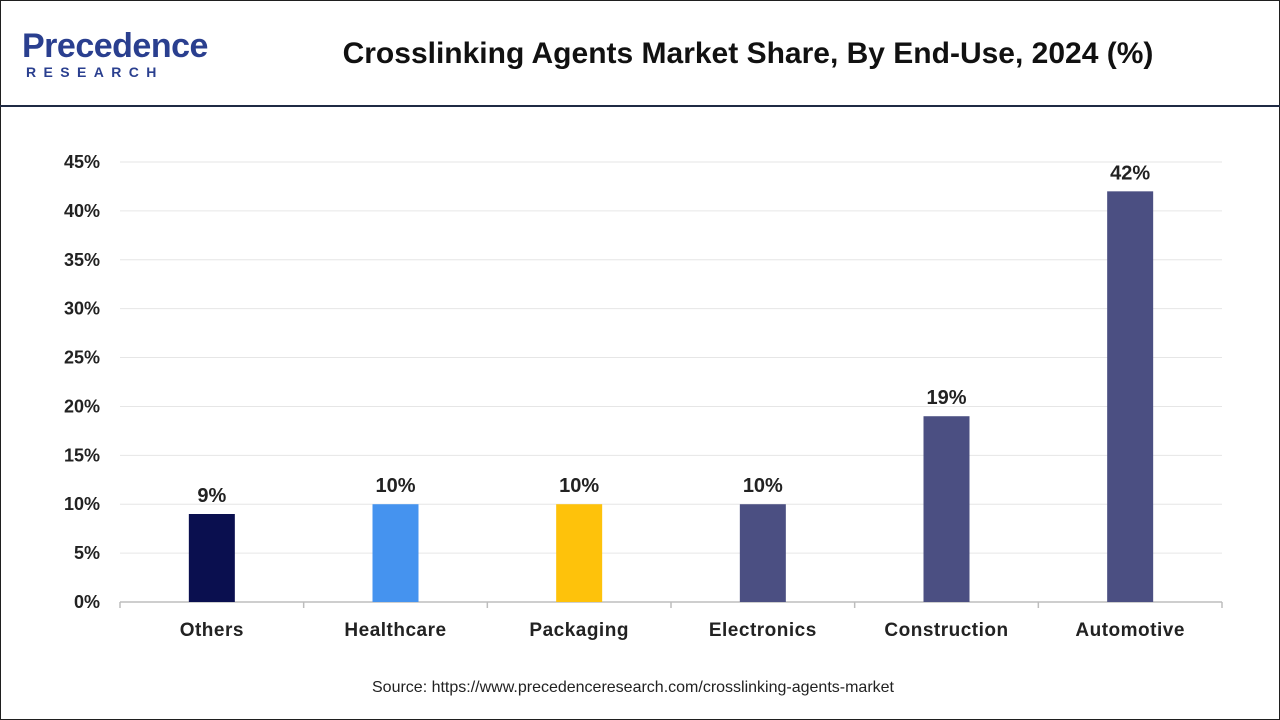  What do you see at coordinates (763, 486) in the screenshot?
I see `data-label-electronics: 10%` at bounding box center [763, 486].